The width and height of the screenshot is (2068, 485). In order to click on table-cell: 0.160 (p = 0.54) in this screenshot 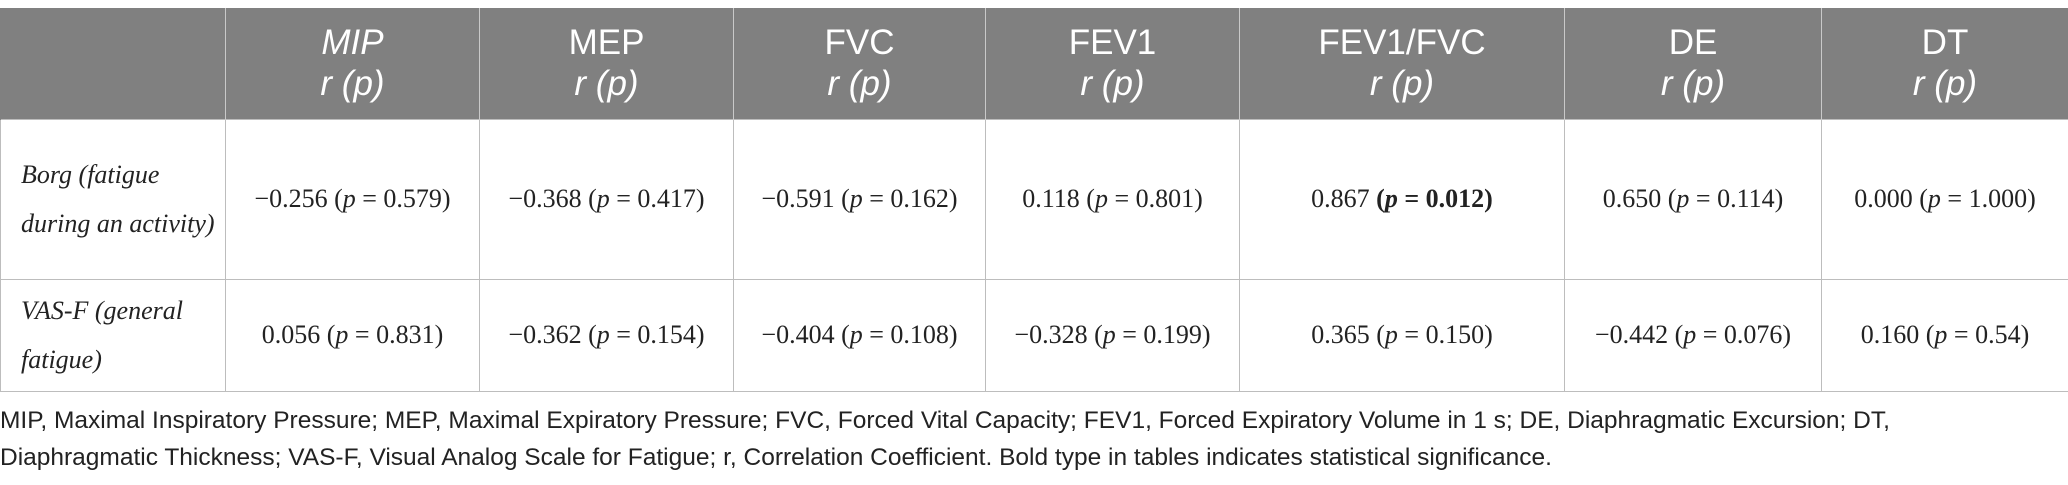, I will do `click(1944, 335)`.